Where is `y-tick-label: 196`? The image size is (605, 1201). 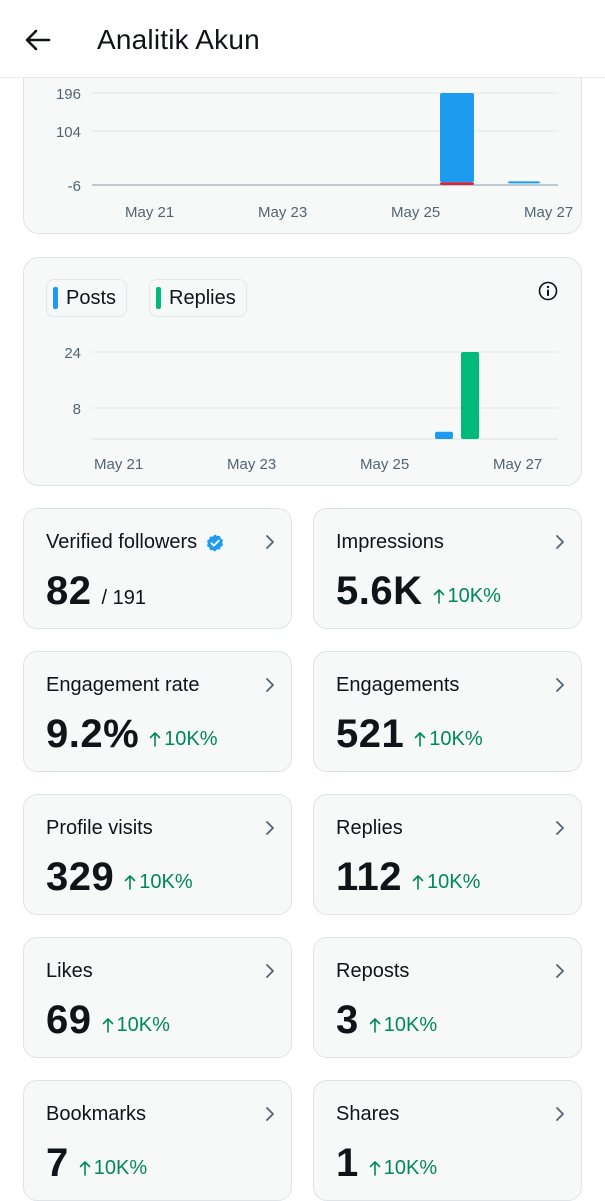
y-tick-label: 196 is located at coordinates (68, 94).